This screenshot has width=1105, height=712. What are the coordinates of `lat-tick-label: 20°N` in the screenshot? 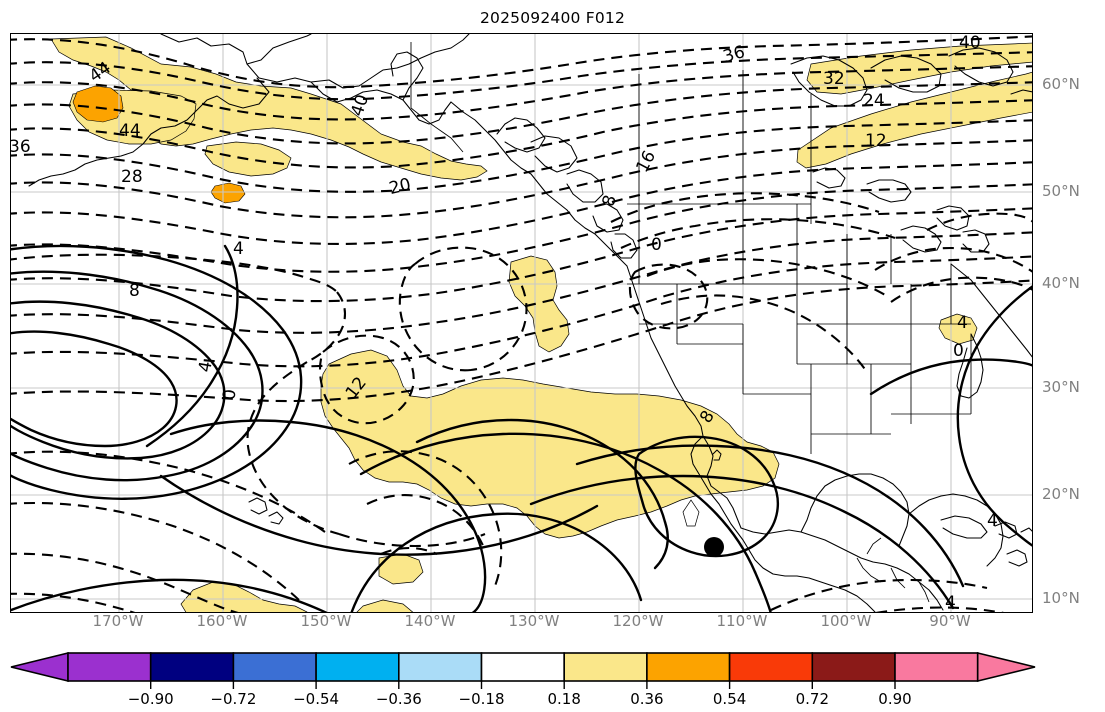 It's located at (1061, 494).